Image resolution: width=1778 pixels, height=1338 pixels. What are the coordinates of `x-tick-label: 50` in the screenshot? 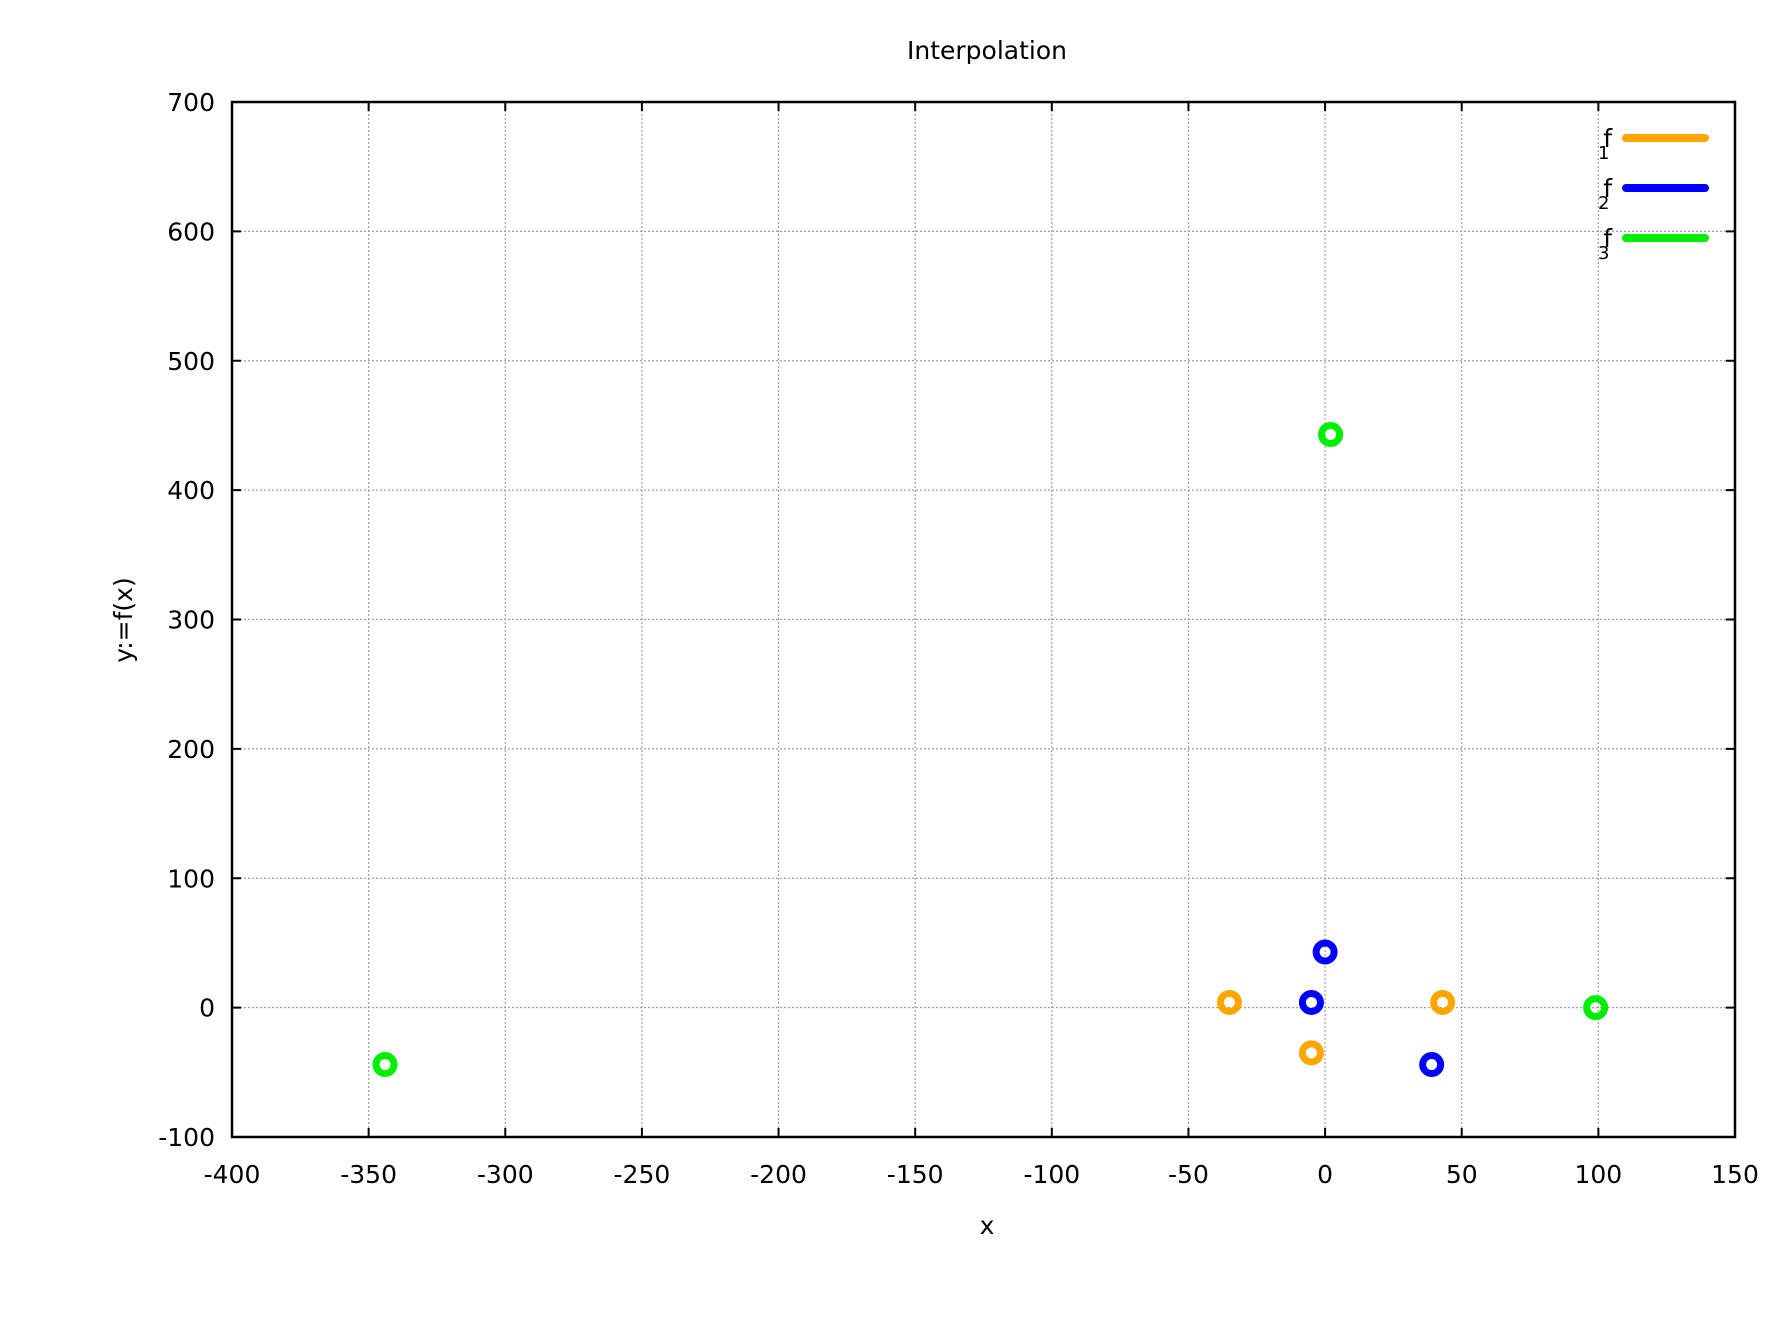 It's located at (1462, 1174).